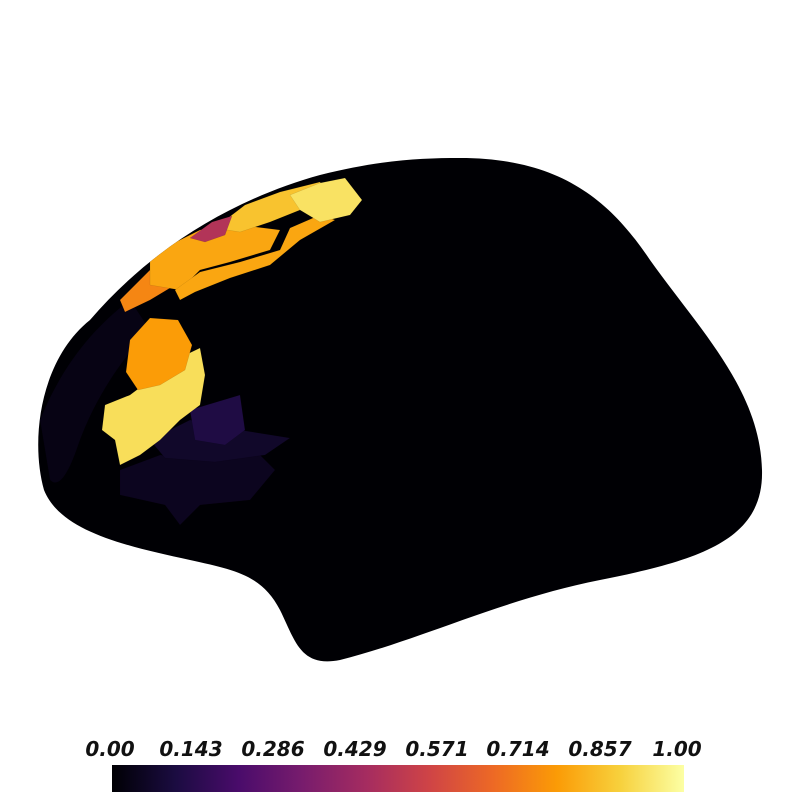 The image size is (800, 800). I want to click on region-caudal-middle-frontal-upper, so click(255, 257).